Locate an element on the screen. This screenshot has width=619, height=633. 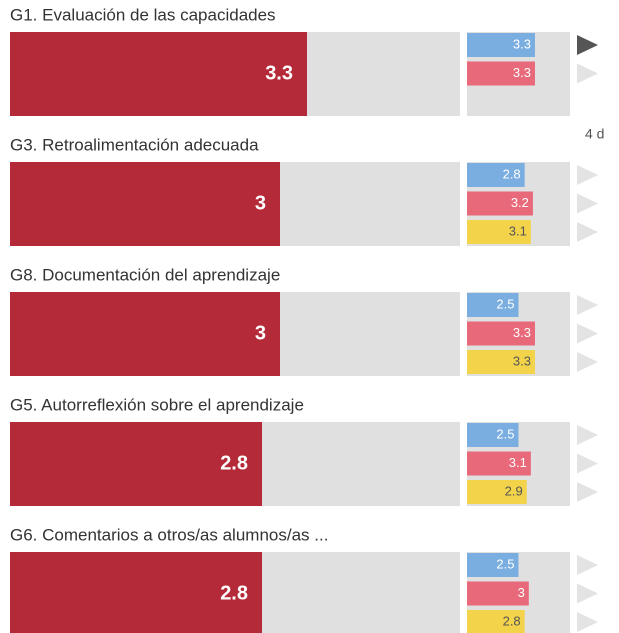
group-title: G3. Retroalimentación adecuada is located at coordinates (134, 144).